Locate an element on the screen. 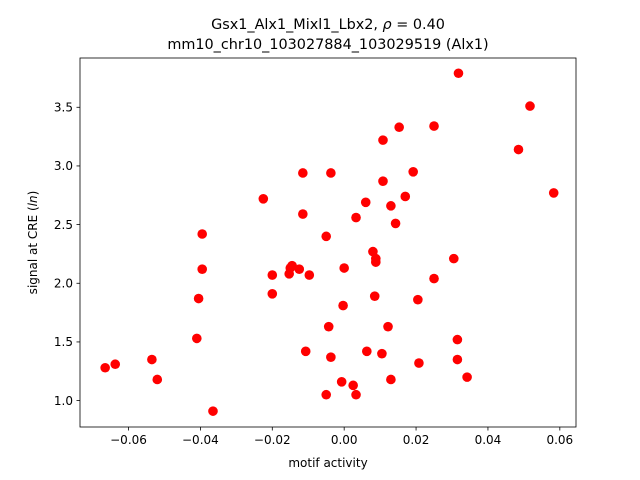  x-axis-ticks: −0.06 −0.04 −0.02 0.00 0.02 0.04 0.06 is located at coordinates (341, 437).